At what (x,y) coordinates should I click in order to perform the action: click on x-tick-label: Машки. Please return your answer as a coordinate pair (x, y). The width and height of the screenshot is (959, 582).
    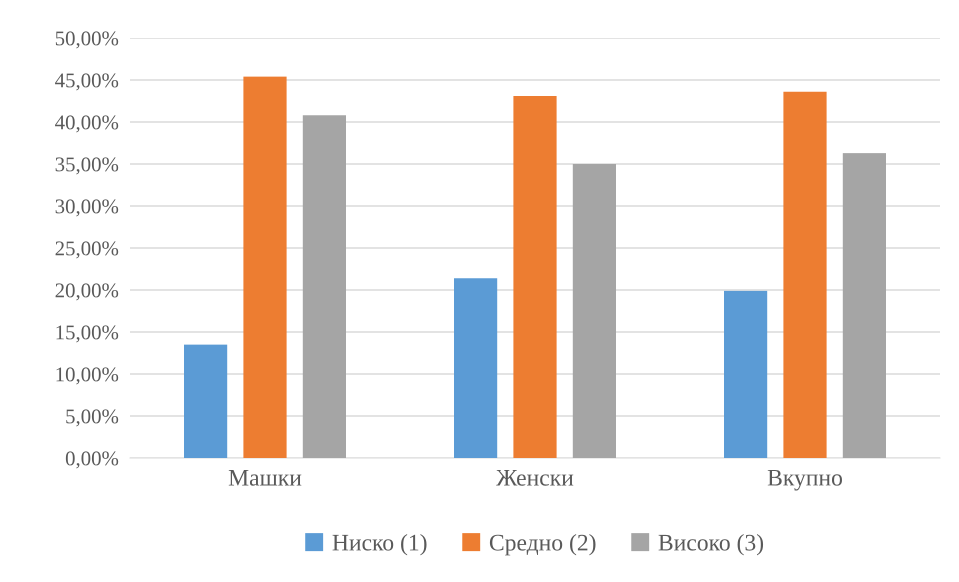
    Looking at the image, I should click on (265, 478).